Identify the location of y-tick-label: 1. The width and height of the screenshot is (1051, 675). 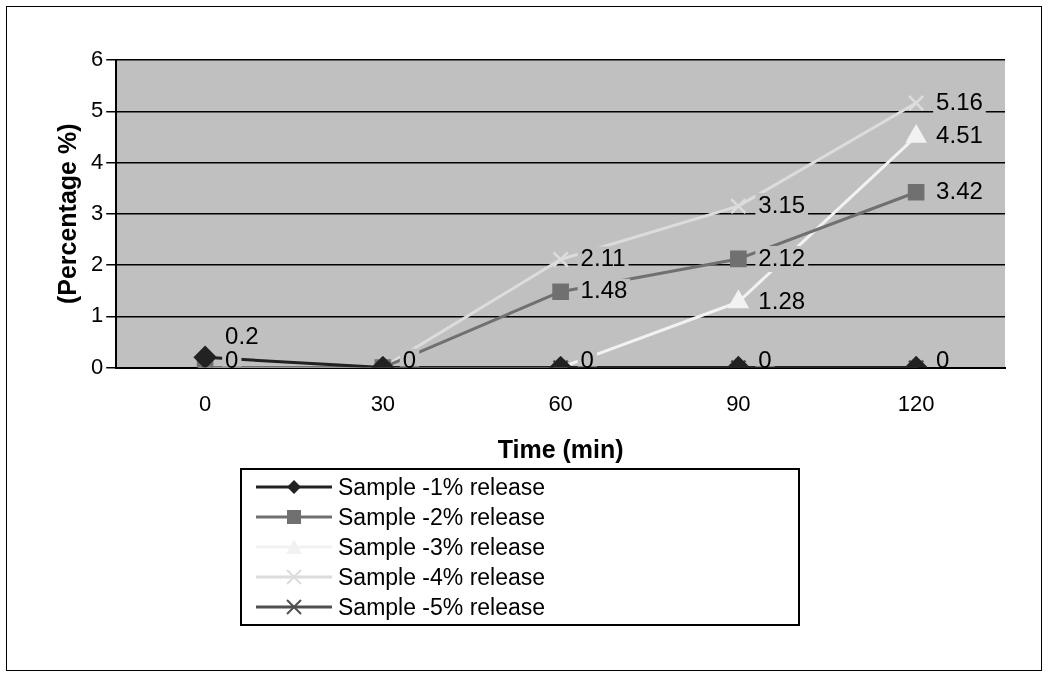
(97, 315).